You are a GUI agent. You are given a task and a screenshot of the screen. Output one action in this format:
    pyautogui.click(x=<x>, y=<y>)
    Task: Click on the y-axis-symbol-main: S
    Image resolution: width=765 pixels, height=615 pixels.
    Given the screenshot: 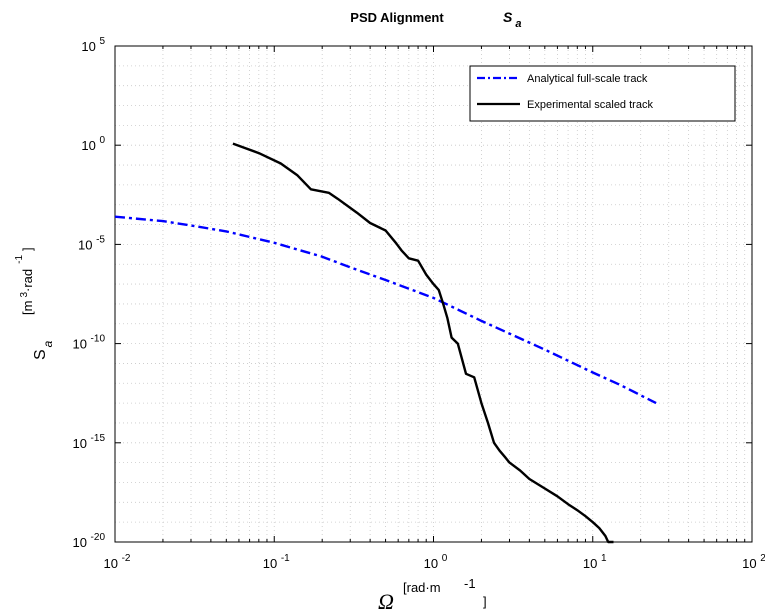 What is the action you would take?
    pyautogui.click(x=40, y=354)
    